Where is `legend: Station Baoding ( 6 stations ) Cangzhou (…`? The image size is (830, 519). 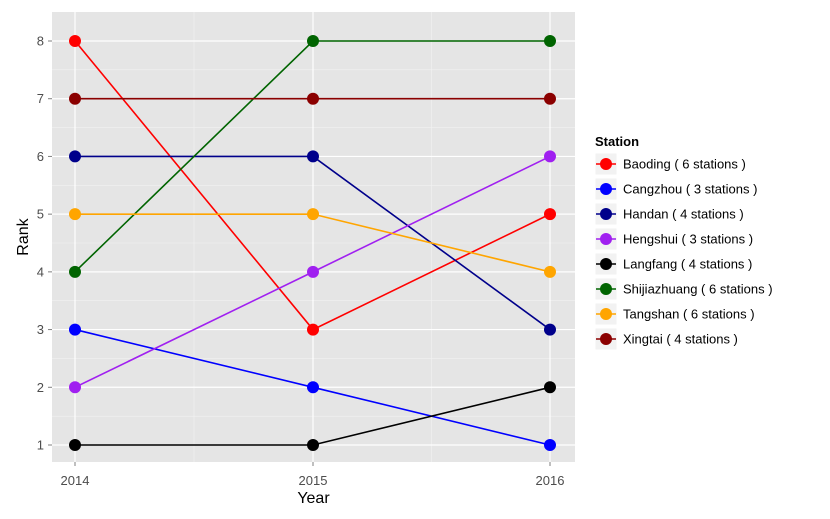
legend: Station Baoding ( 6 stations ) Cangzhou (… is located at coordinates (683, 242).